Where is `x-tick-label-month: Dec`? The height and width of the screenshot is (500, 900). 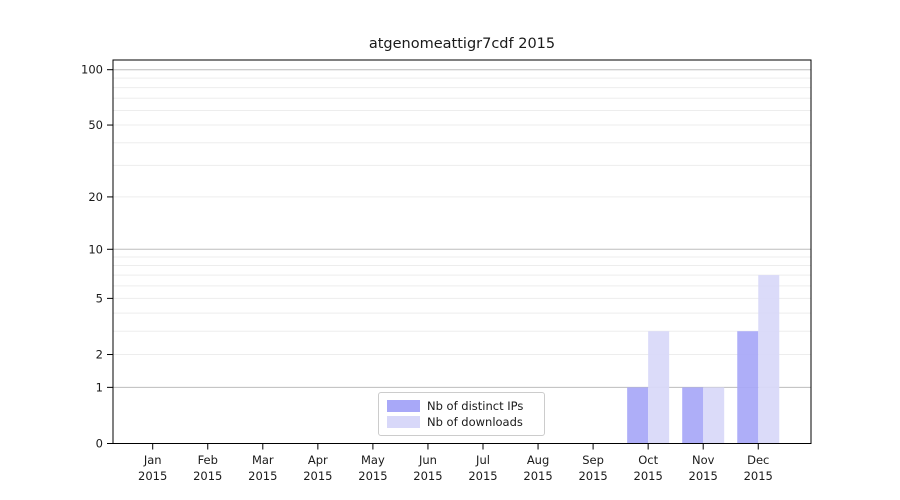
x-tick-label-month: Dec is located at coordinates (758, 460).